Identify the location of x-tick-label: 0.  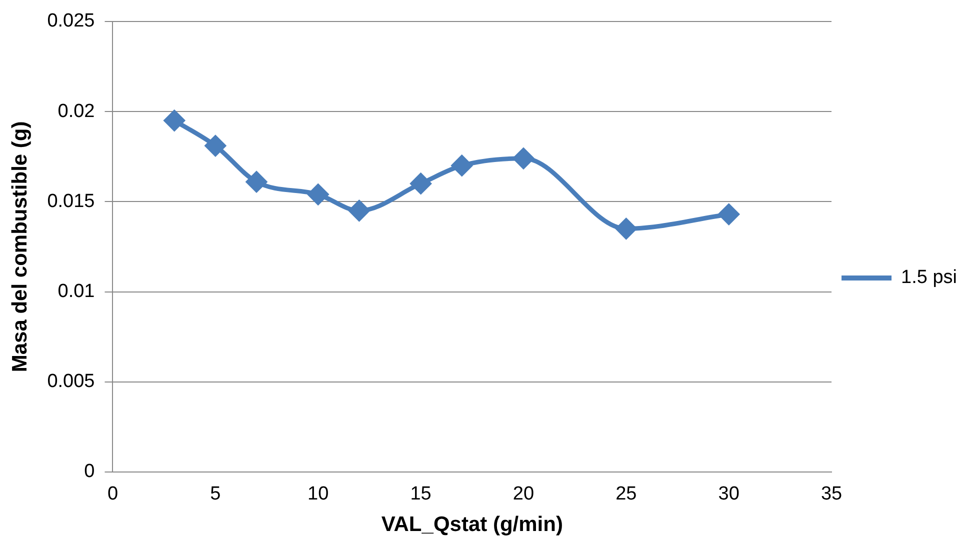
(112, 494).